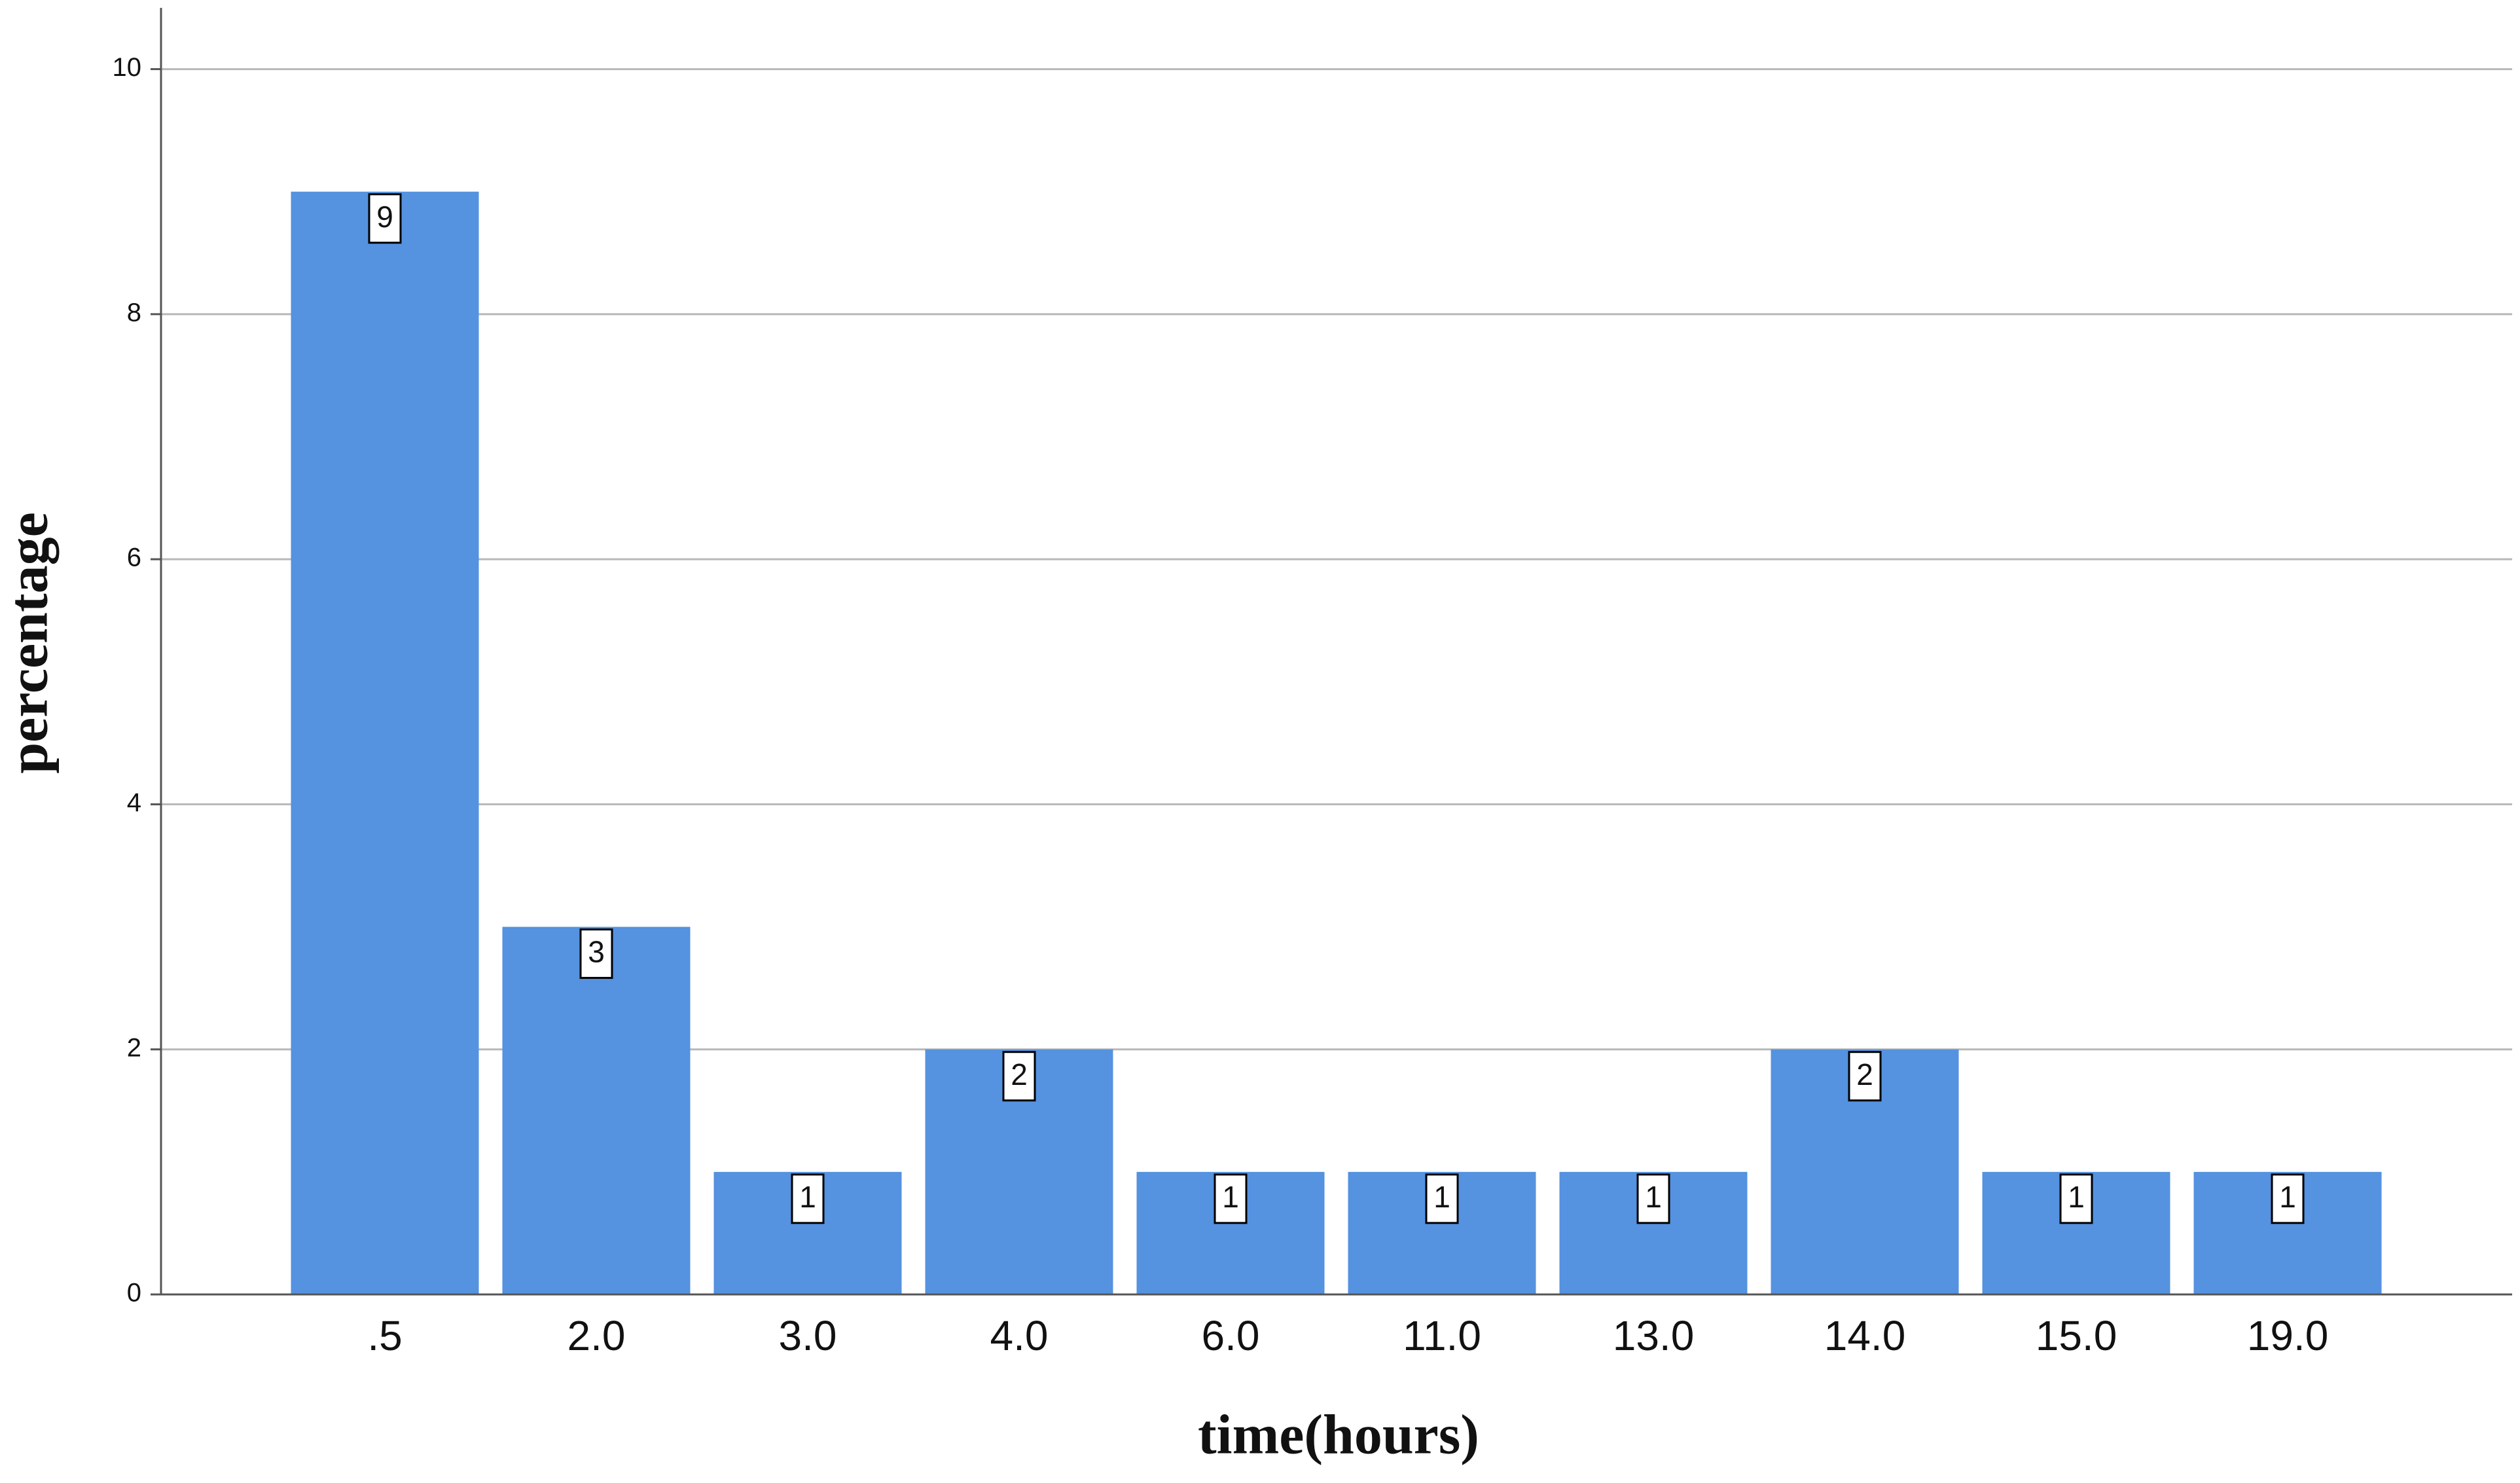 This screenshot has height=1483, width=2520. Describe the element at coordinates (596, 1335) in the screenshot. I see `x-tick-label: 2.0` at that location.